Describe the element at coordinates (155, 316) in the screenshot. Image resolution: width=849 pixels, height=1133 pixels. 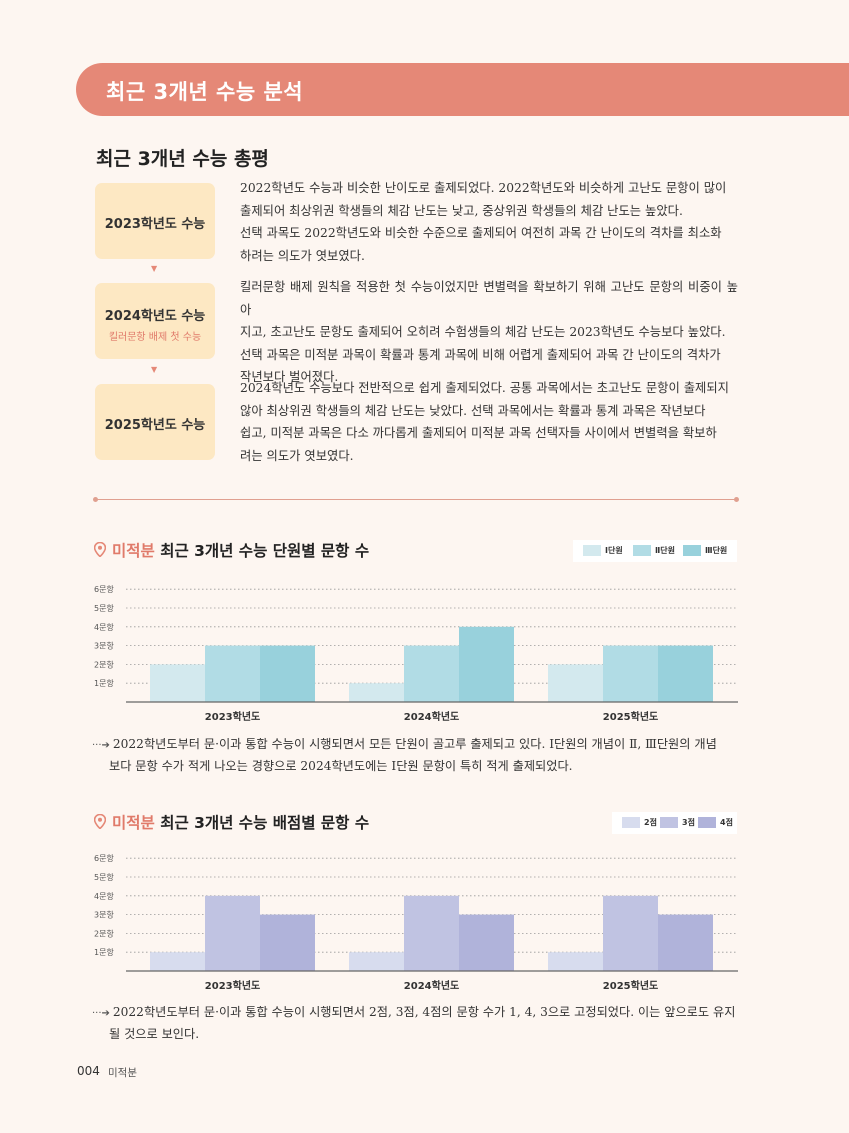
I see `year-label: 2024학년도 수능` at that location.